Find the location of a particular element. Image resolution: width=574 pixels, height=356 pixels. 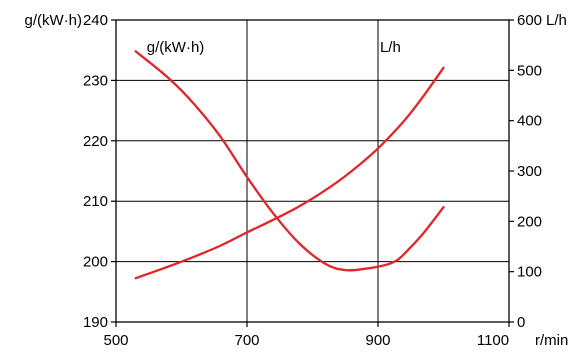

x-axis-unit: r/min is located at coordinates (551, 340).